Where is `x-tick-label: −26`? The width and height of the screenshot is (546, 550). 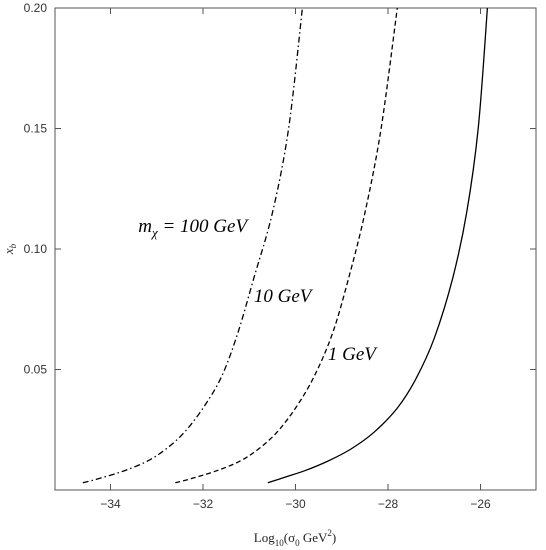
x-tick-label: −26 is located at coordinates (480, 504).